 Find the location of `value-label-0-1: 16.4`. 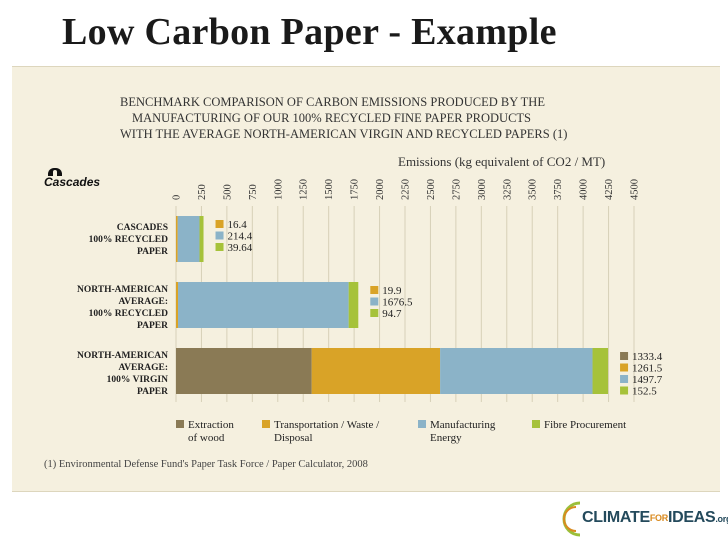

value-label-0-1: 16.4 is located at coordinates (238, 225).